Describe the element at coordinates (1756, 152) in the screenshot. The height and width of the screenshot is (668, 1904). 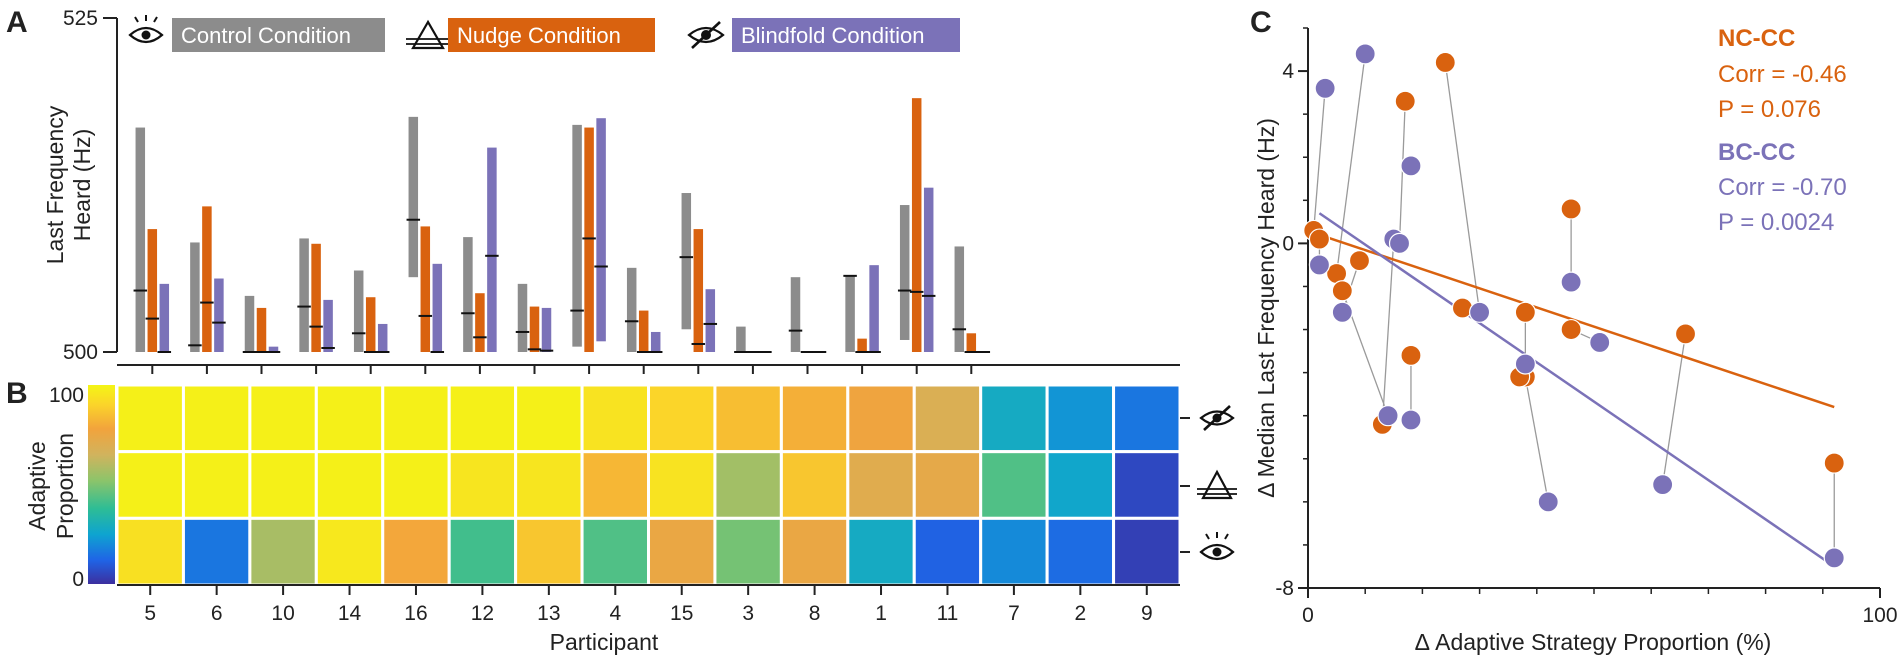
I see `bc-cc-title: BC-CC` at that location.